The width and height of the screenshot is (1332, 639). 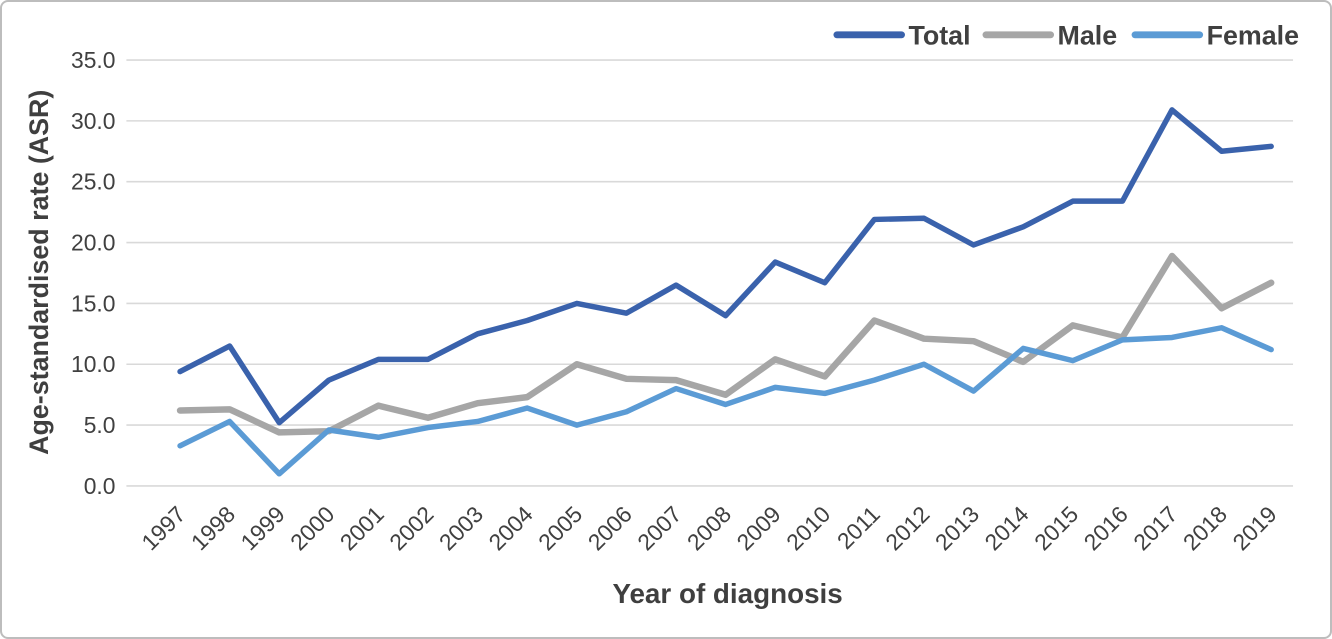 What do you see at coordinates (362, 528) in the screenshot?
I see `x-tick-label: 2001` at bounding box center [362, 528].